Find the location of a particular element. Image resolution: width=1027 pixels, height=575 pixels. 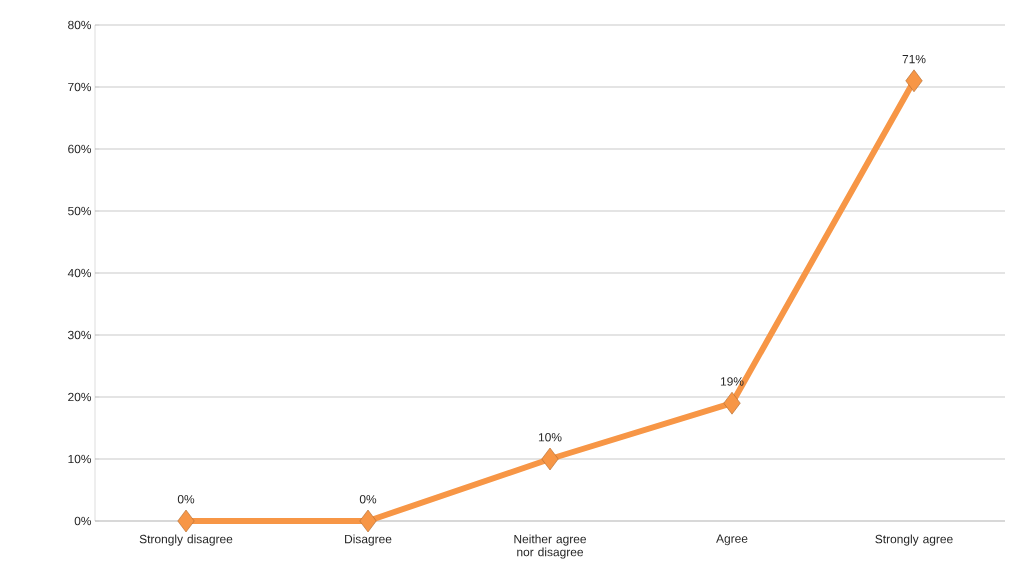

y-tick-label: 80% is located at coordinates (80, 25).